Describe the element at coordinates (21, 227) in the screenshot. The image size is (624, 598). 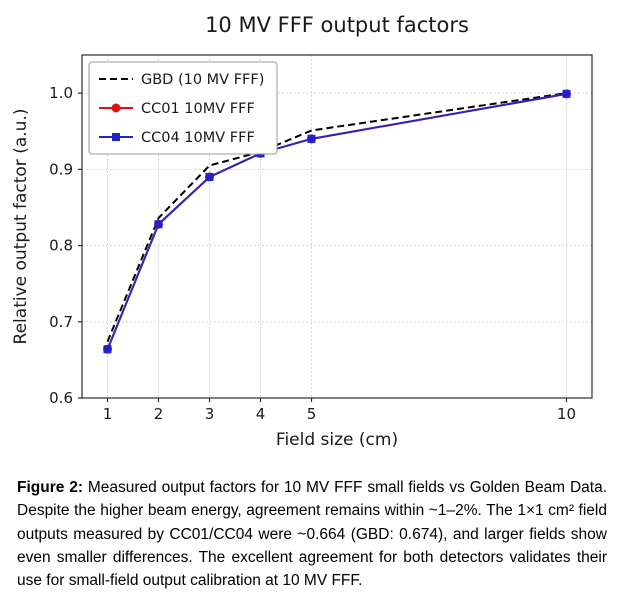
I see `y-axis-label: Relative output factor (a.u.)` at that location.